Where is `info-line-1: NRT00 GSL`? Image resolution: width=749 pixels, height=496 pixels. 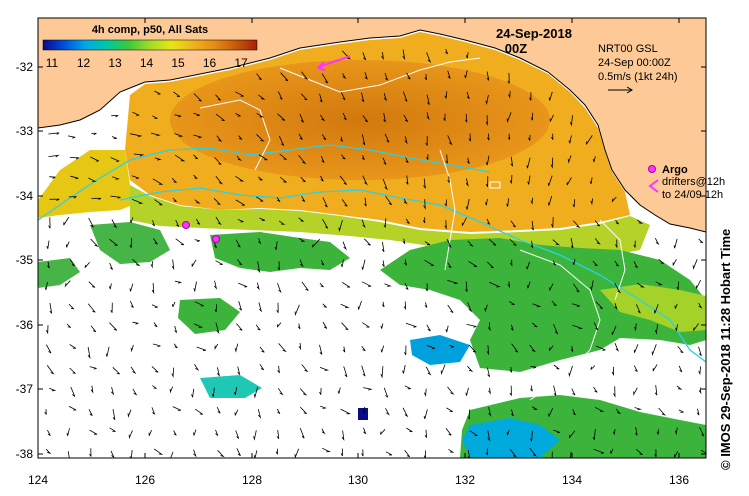 info-line-1: NRT00 GSL is located at coordinates (628, 49).